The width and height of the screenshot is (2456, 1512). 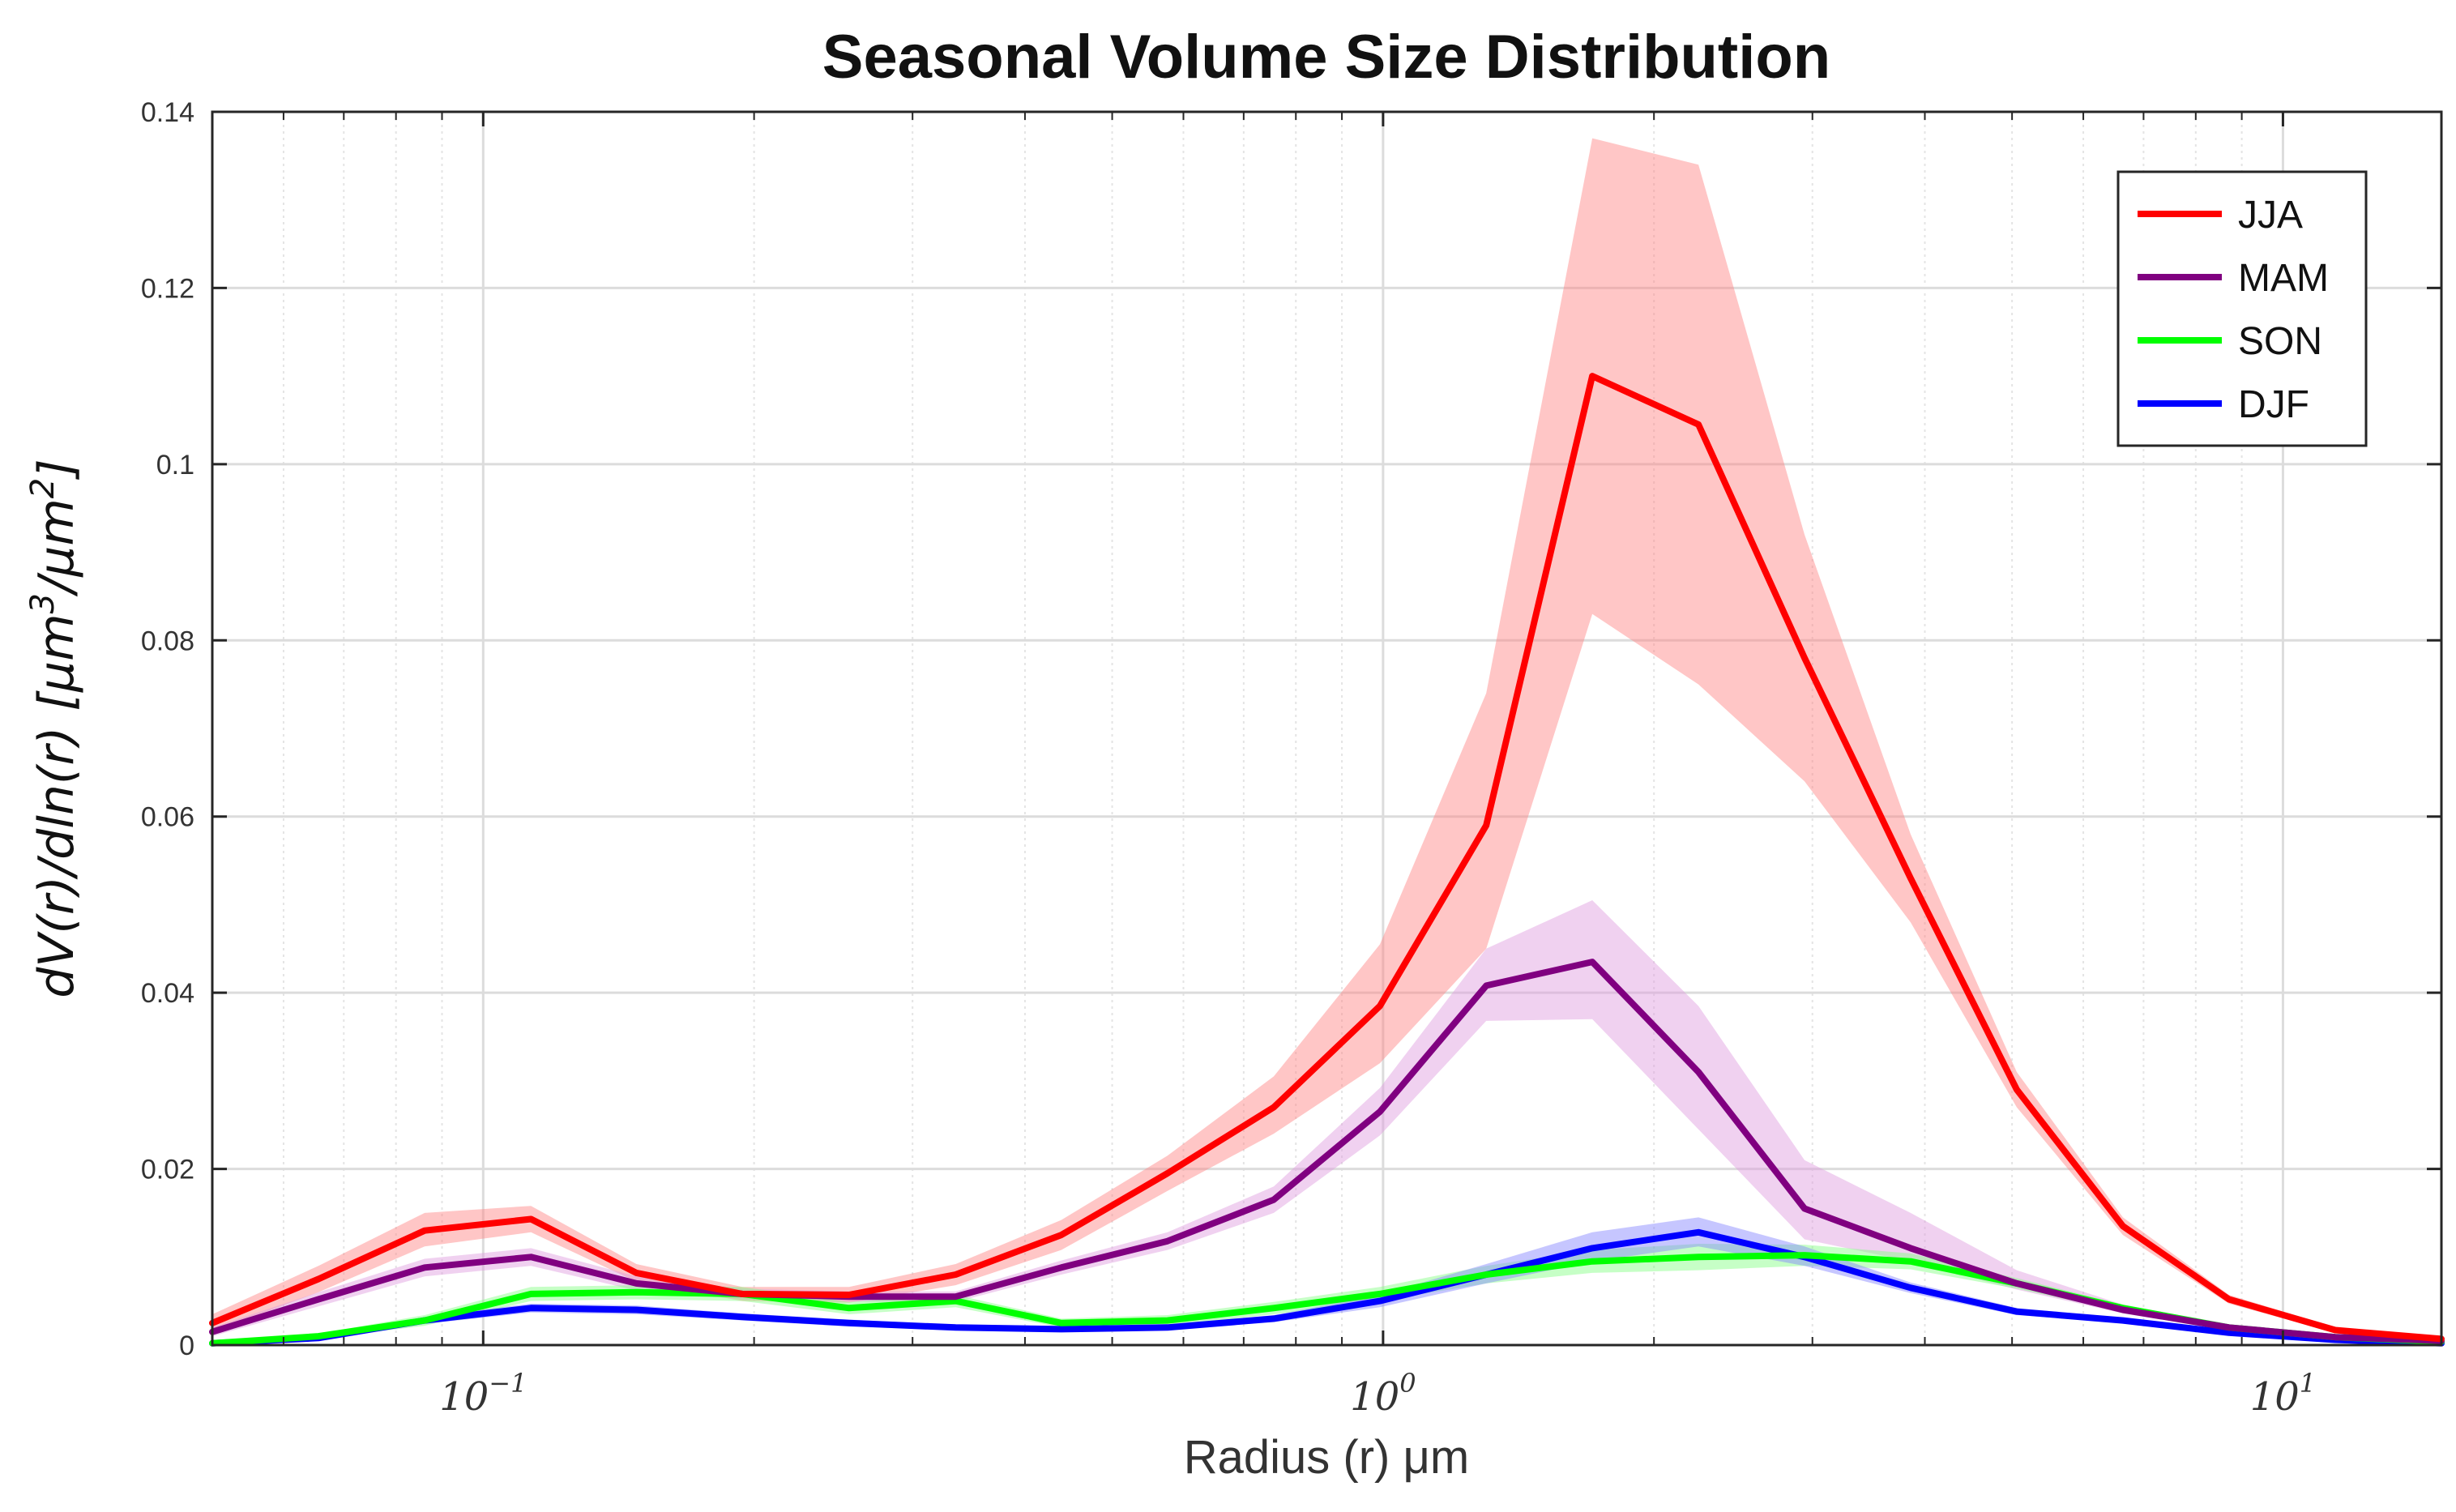 I want to click on legend-label-son: SON, so click(x=2280, y=342).